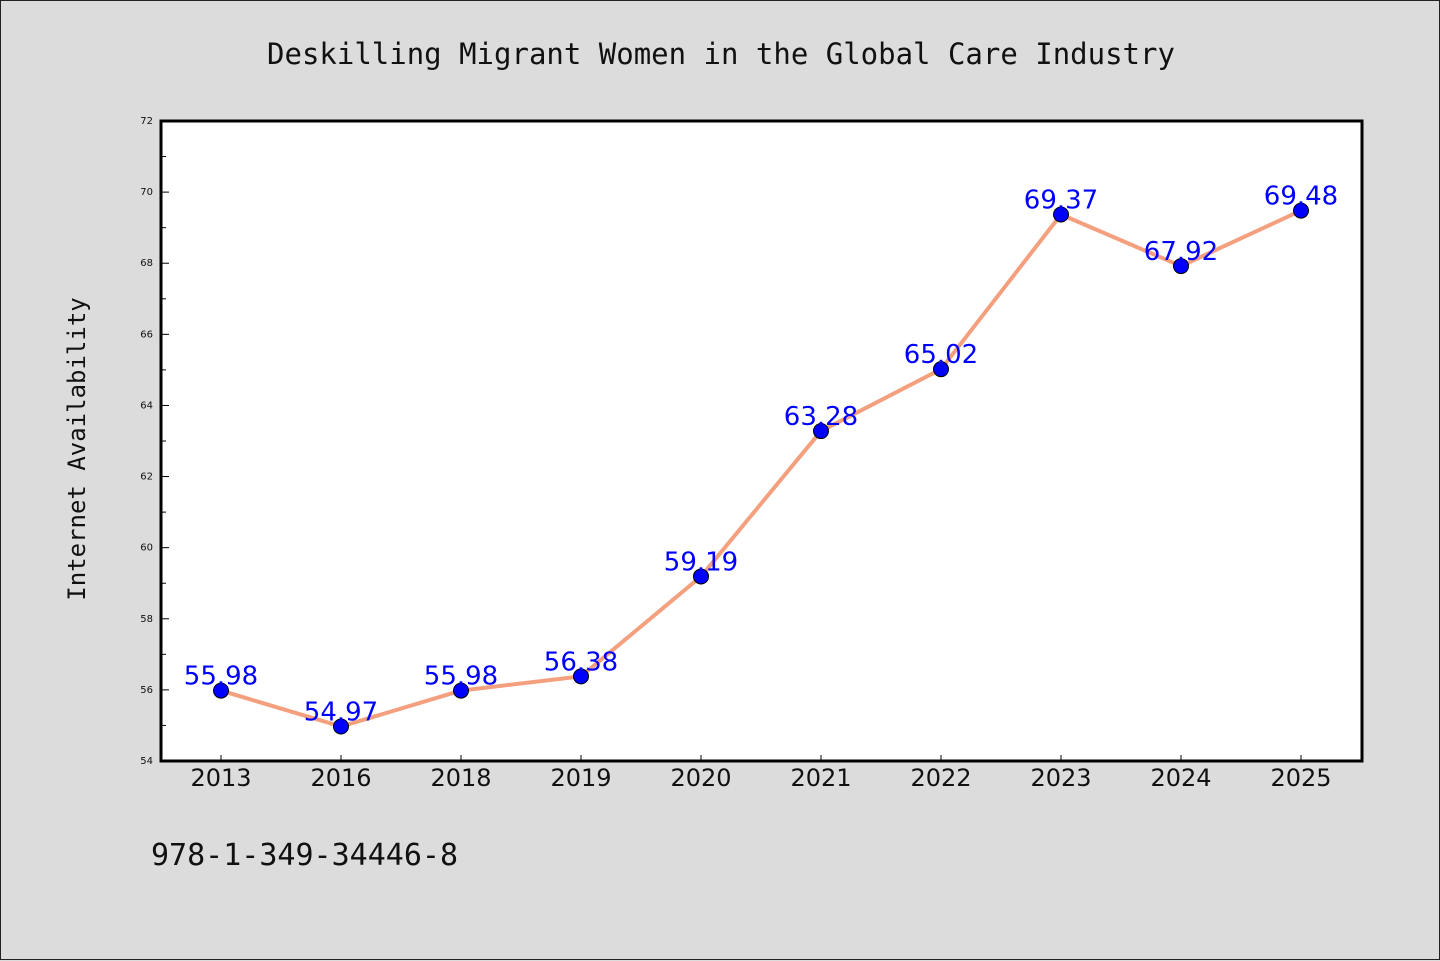  Describe the element at coordinates (940, 778) in the screenshot. I see `x-tick-label: 2022` at that location.